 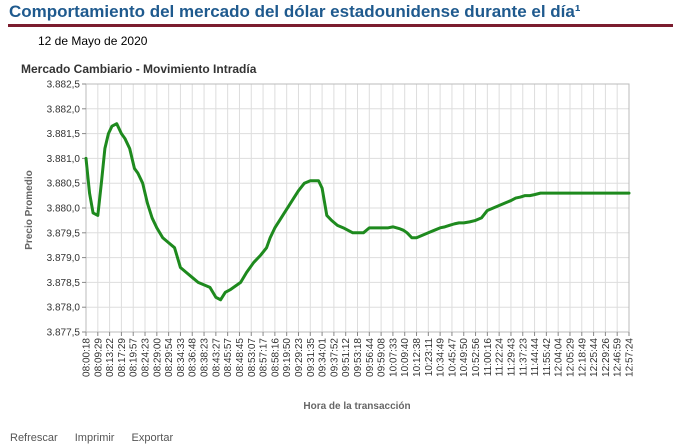 I want to click on export-link: Exportar, so click(x=152, y=438).